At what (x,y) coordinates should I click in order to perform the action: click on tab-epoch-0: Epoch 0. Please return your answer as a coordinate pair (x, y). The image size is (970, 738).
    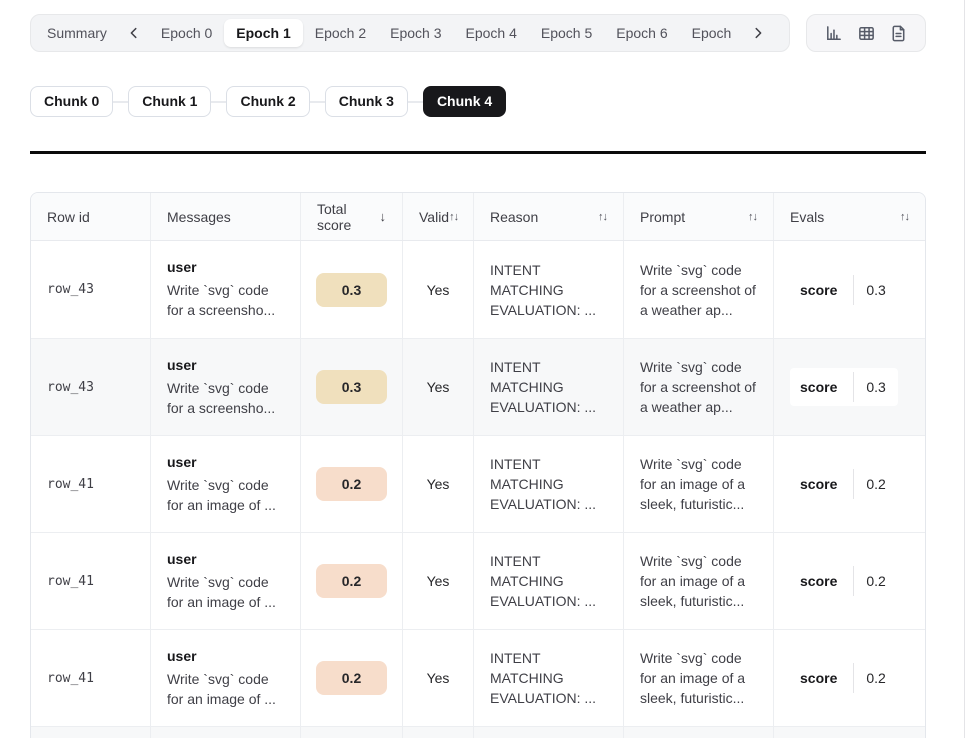
    Looking at the image, I should click on (186, 33).